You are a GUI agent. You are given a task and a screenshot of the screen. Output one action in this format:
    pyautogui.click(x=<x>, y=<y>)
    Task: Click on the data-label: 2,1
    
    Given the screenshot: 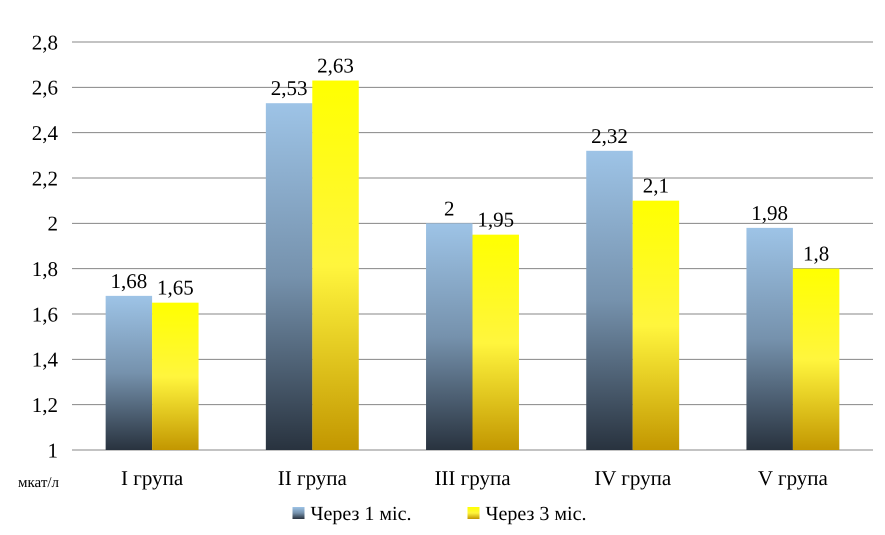 What is the action you would take?
    pyautogui.click(x=656, y=186)
    